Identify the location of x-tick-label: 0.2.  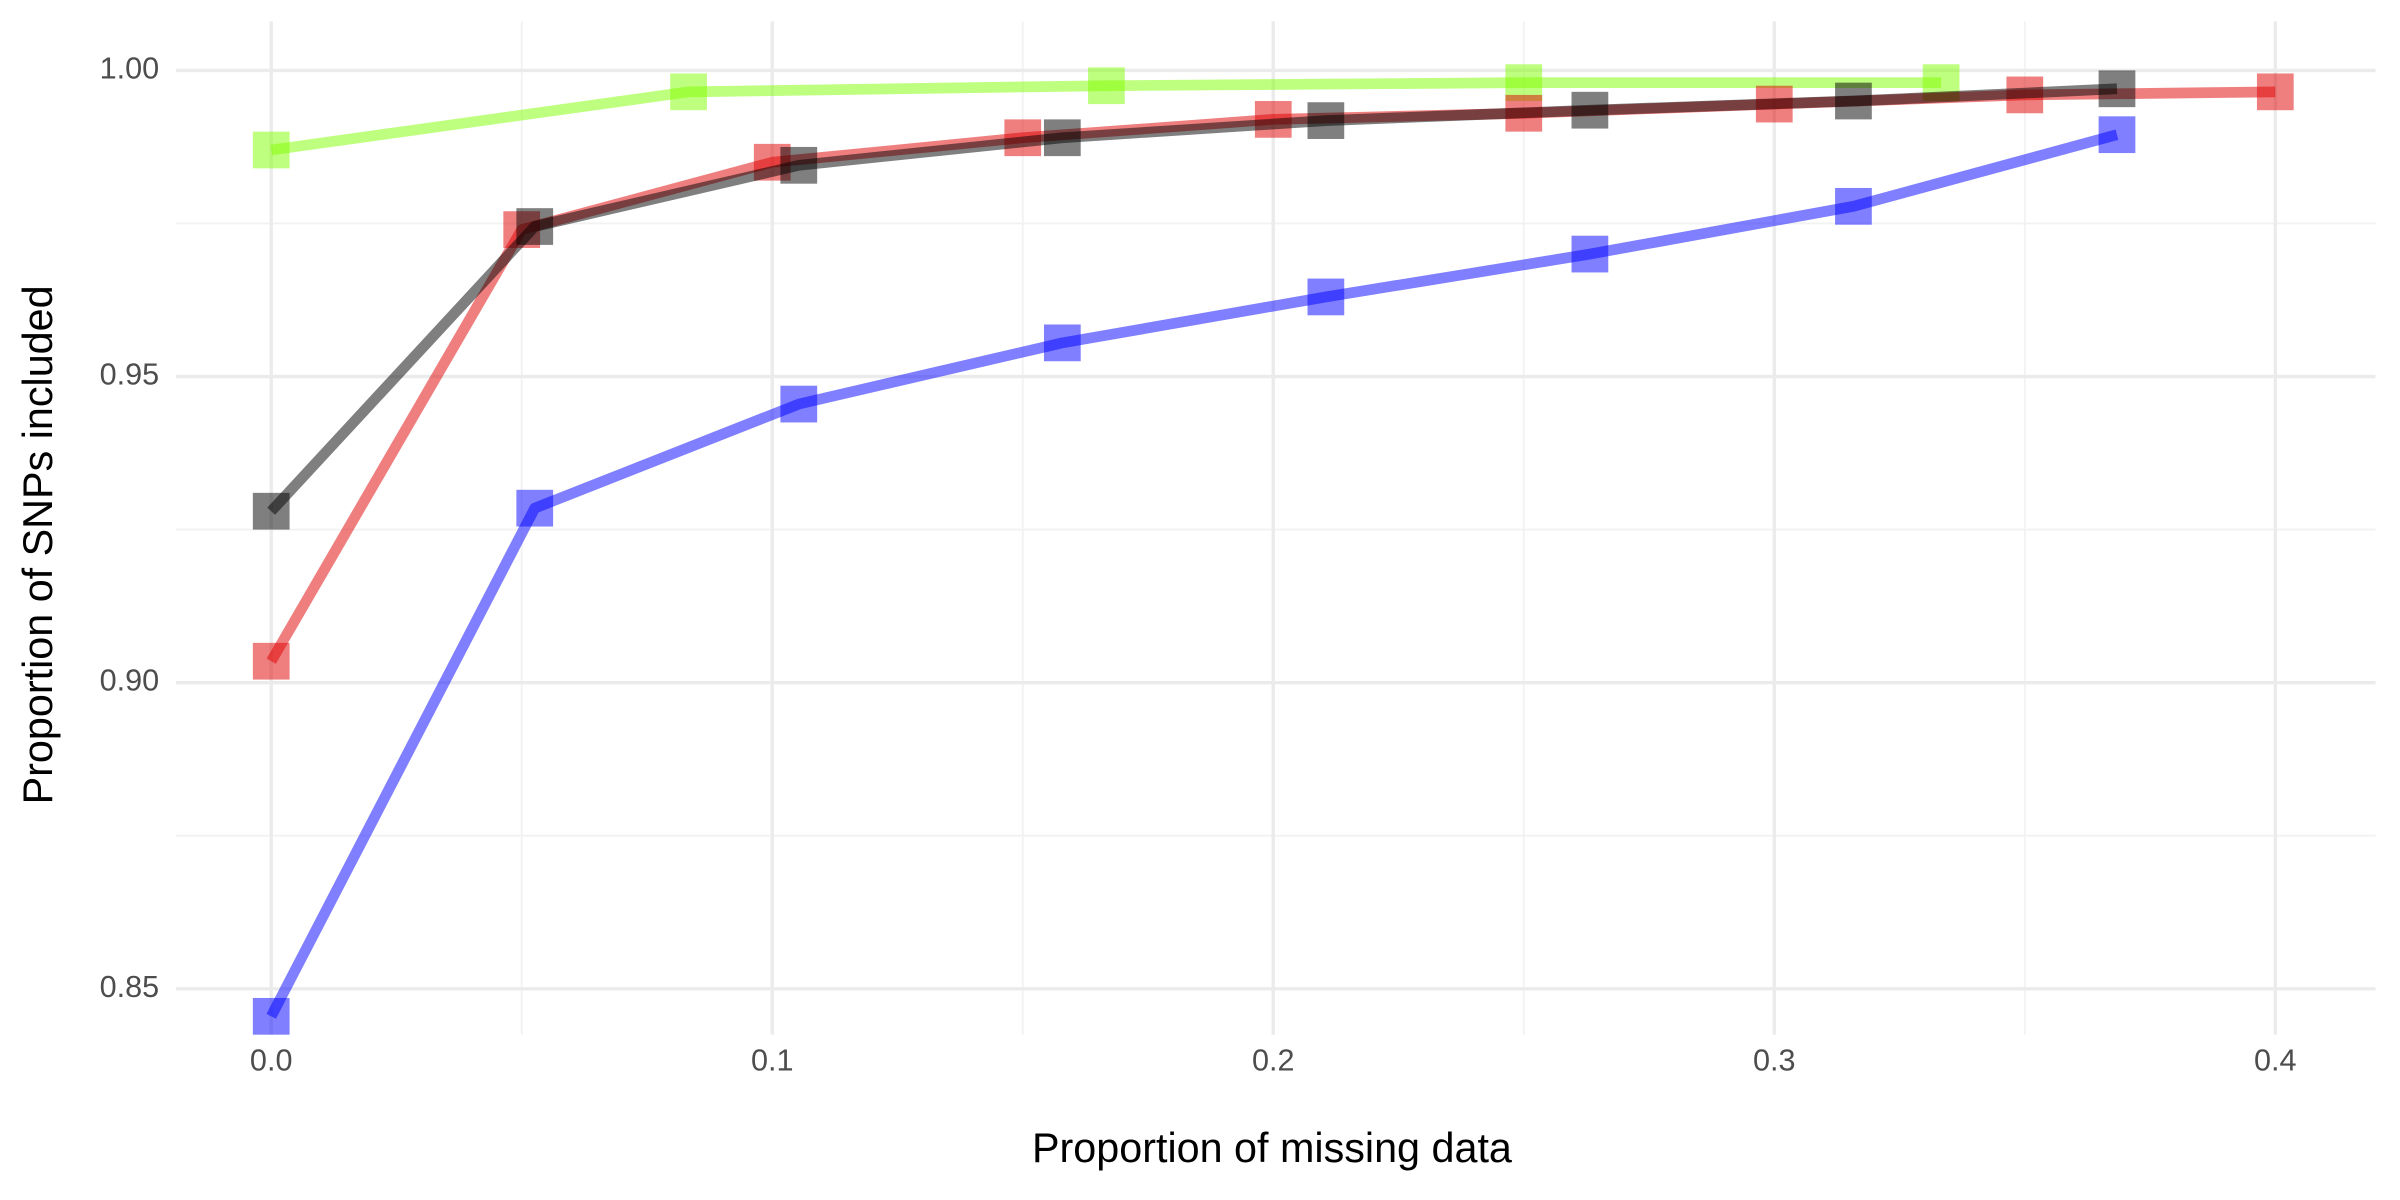
(1273, 1060).